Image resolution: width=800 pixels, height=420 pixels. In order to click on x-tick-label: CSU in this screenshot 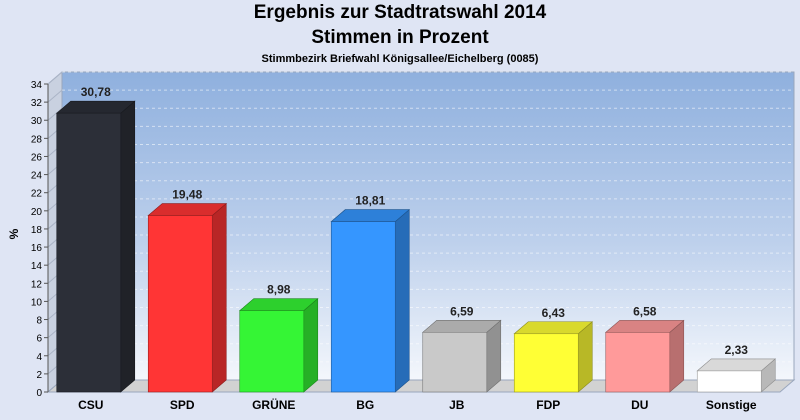, I will do `click(90, 405)`.